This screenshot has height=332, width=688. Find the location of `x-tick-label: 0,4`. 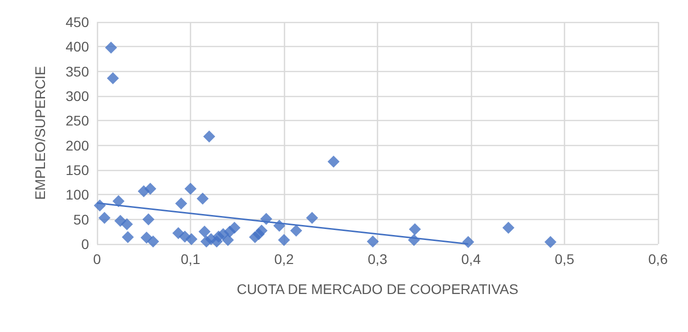

x-tick-label: 0,4 is located at coordinates (471, 259).